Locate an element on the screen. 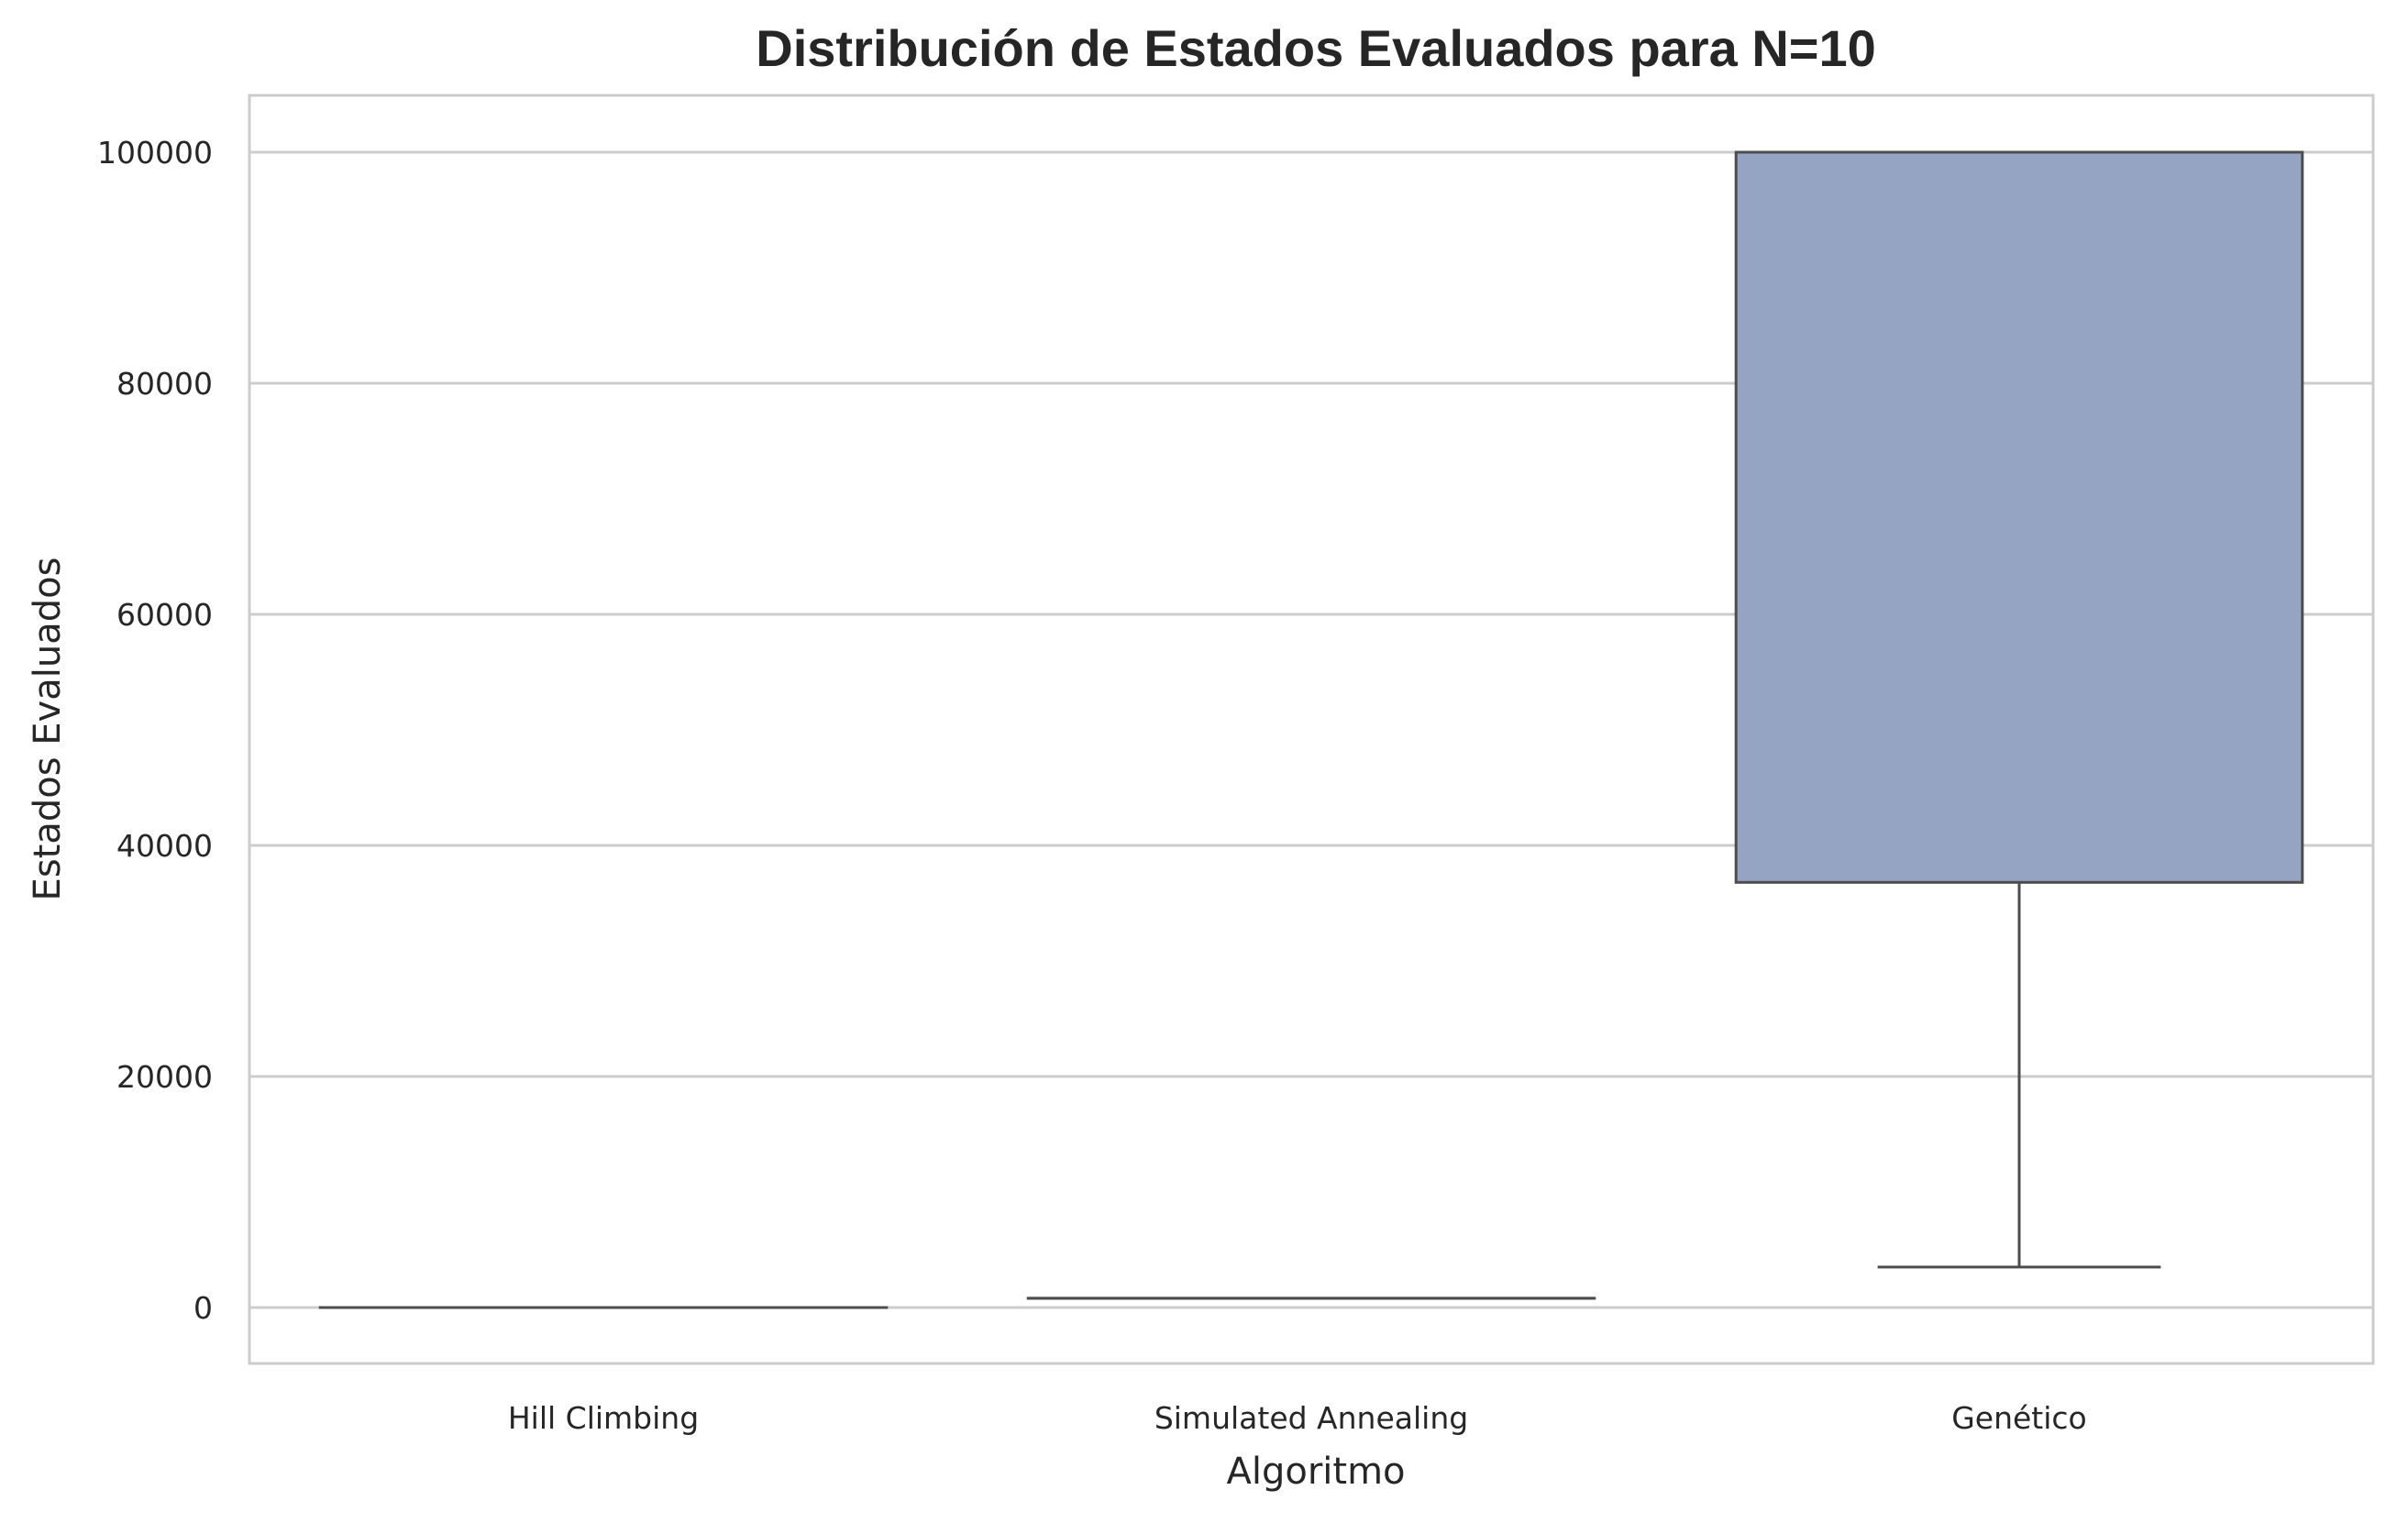 Image resolution: width=2408 pixels, height=1523 pixels. x-axis-ticks: Hill Climbing Simulated Annealing Genético is located at coordinates (1297, 1418).